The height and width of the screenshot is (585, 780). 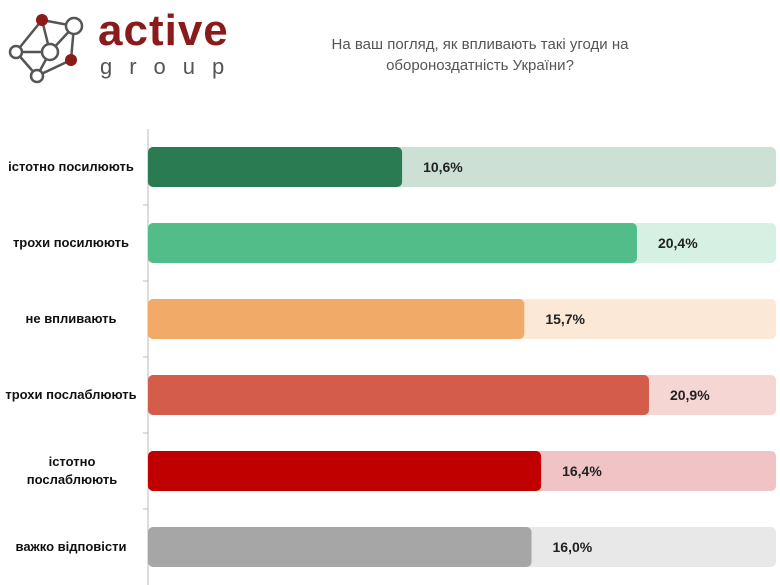 What do you see at coordinates (46, 49) in the screenshot?
I see `active-group-logo` at bounding box center [46, 49].